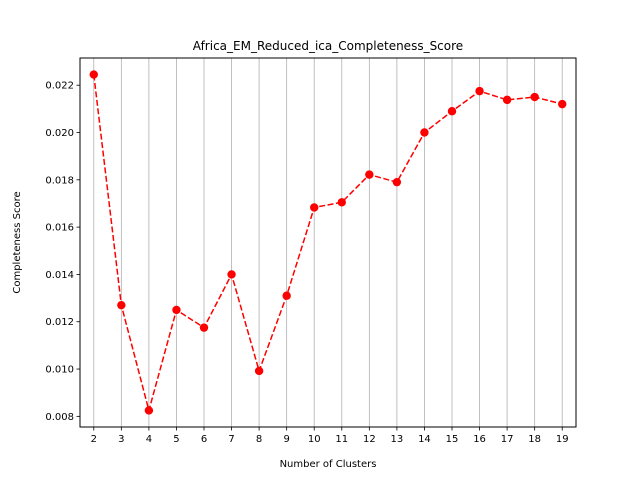 The height and width of the screenshot is (480, 640). What do you see at coordinates (62, 252) in the screenshot?
I see `y-axis: 0.008 0.010 0.012 0.014 0.016 0.018 0.020 0.022` at bounding box center [62, 252].